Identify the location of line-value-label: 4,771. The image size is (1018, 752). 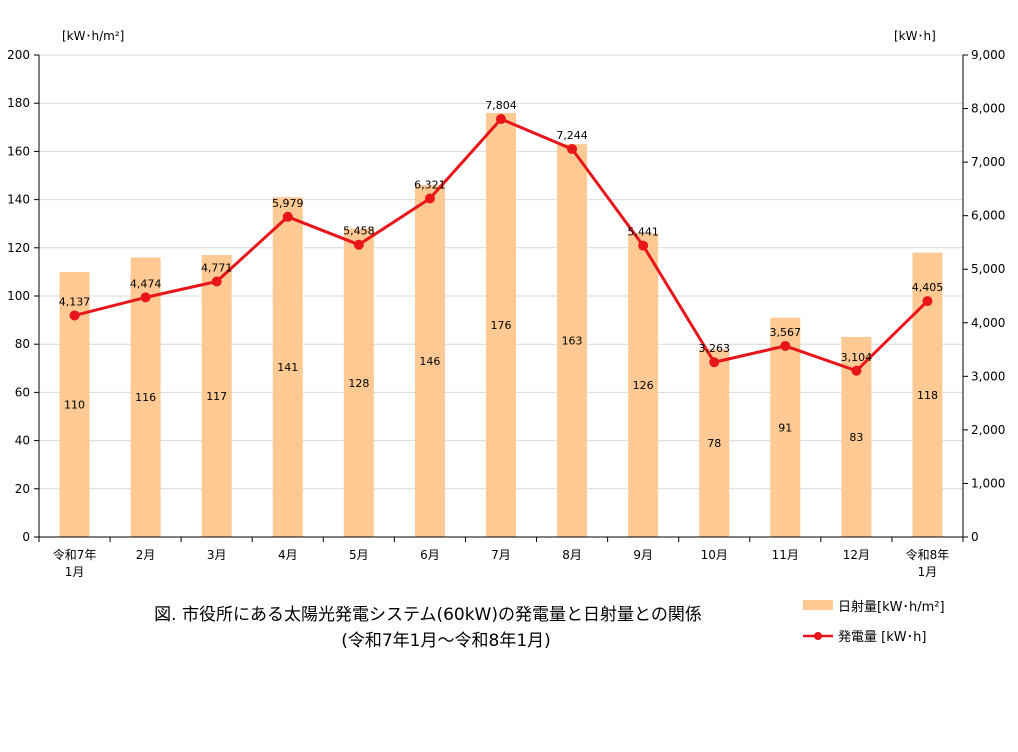
(217, 267).